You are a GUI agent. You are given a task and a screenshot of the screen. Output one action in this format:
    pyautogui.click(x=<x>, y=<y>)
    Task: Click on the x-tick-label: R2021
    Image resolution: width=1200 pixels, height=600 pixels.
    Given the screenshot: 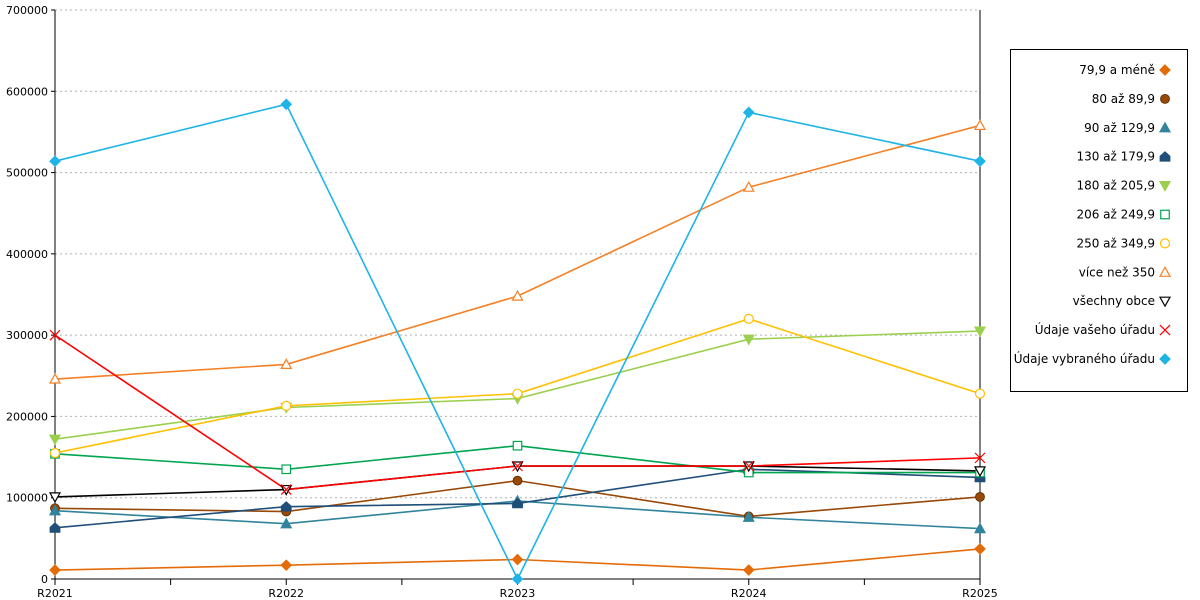 What is the action you would take?
    pyautogui.click(x=55, y=593)
    